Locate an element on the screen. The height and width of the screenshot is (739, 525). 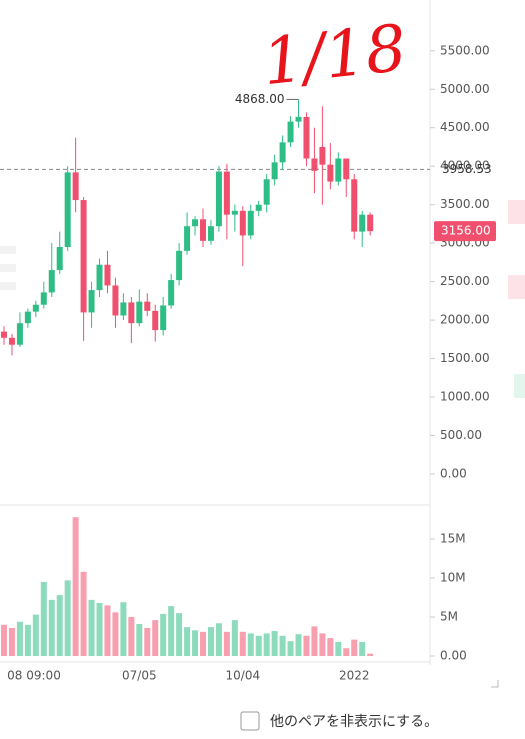
y-tick-label: 4500.00 is located at coordinates (465, 127).